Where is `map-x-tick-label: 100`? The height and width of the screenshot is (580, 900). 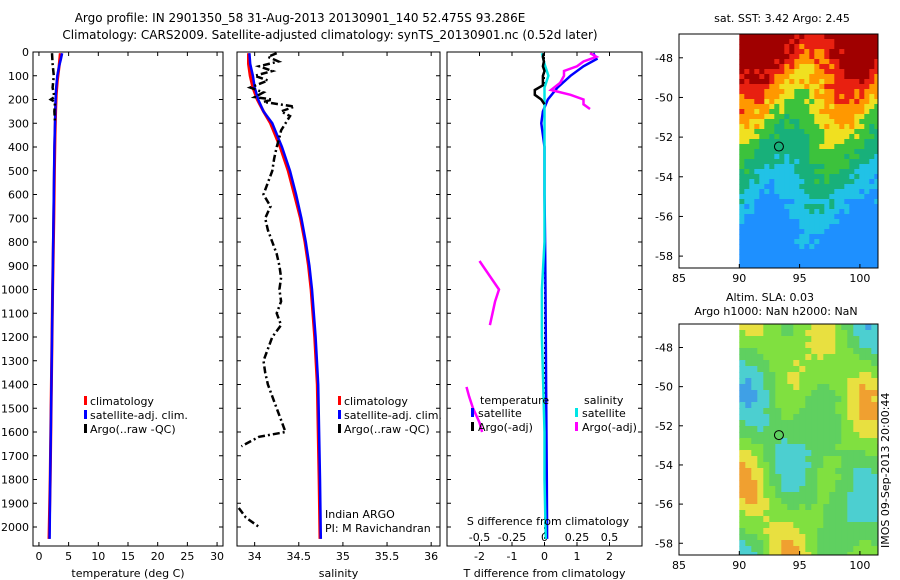
map-x-tick-label: 100 is located at coordinates (859, 565).